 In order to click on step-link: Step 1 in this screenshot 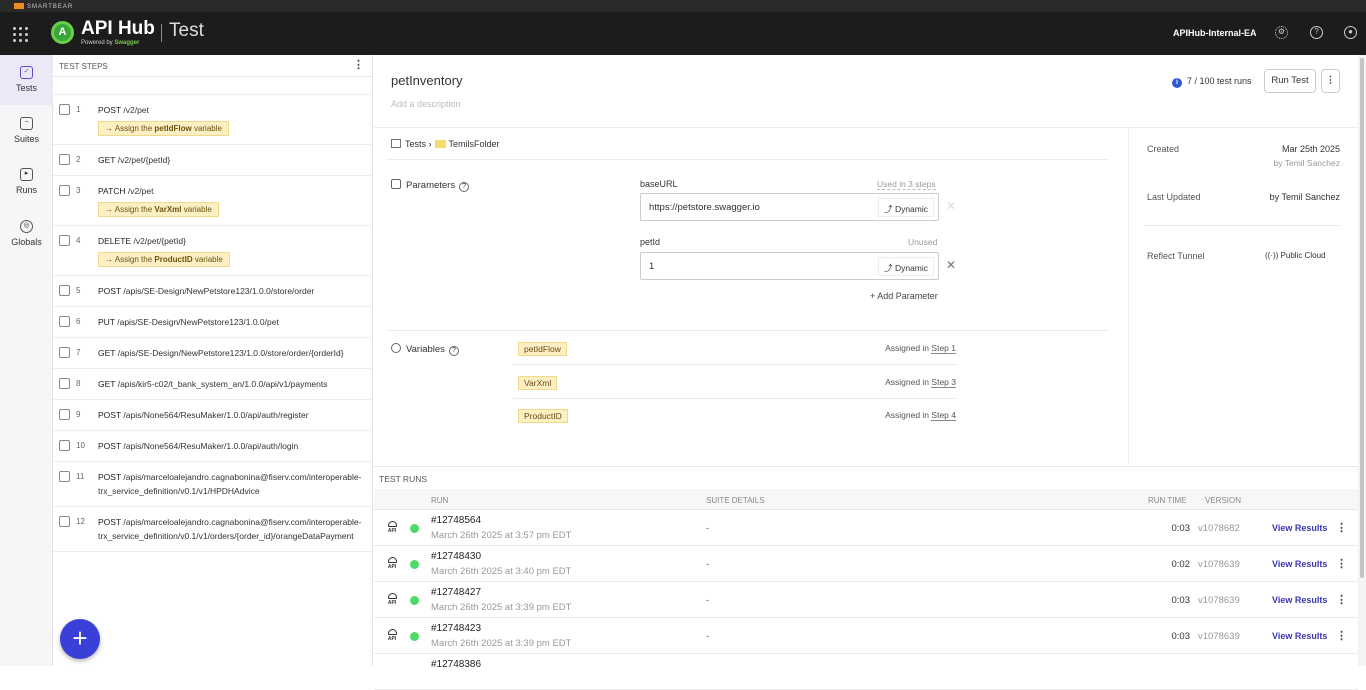, I will do `click(943, 348)`.